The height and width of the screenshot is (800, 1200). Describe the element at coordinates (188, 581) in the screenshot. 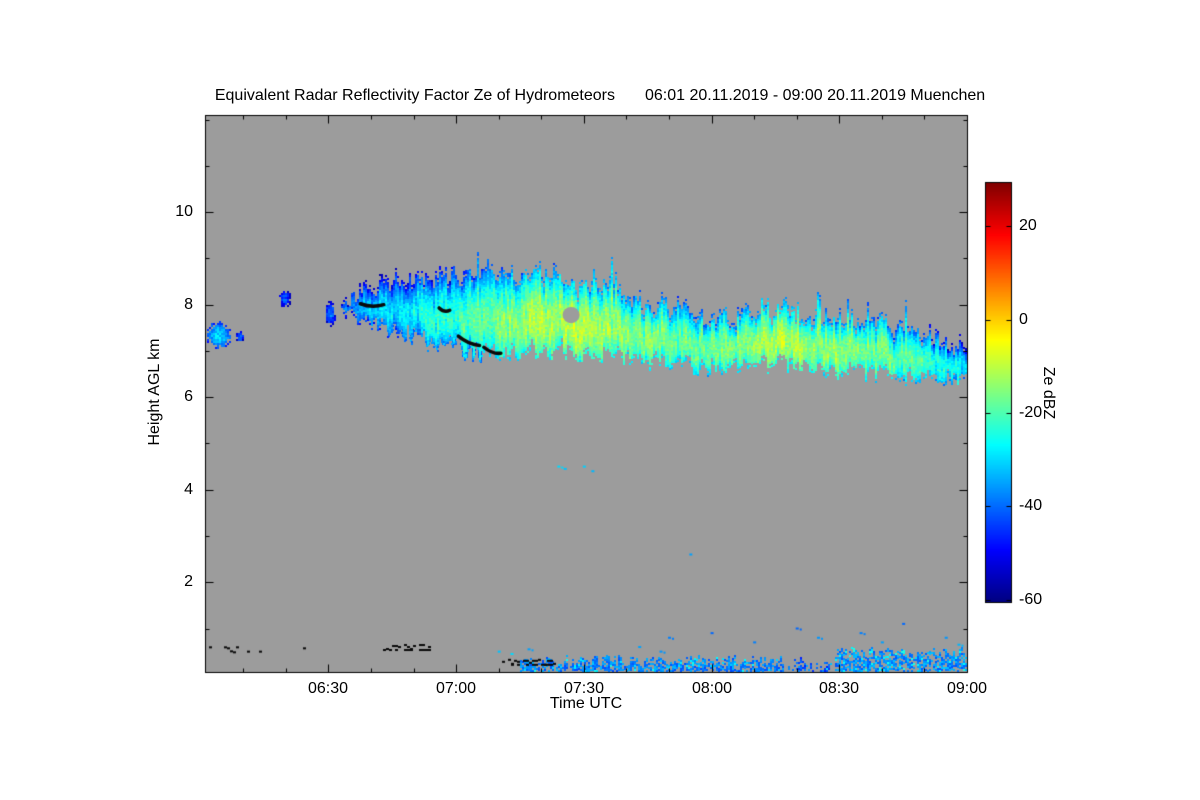

I see `y-tick-label: 2` at that location.